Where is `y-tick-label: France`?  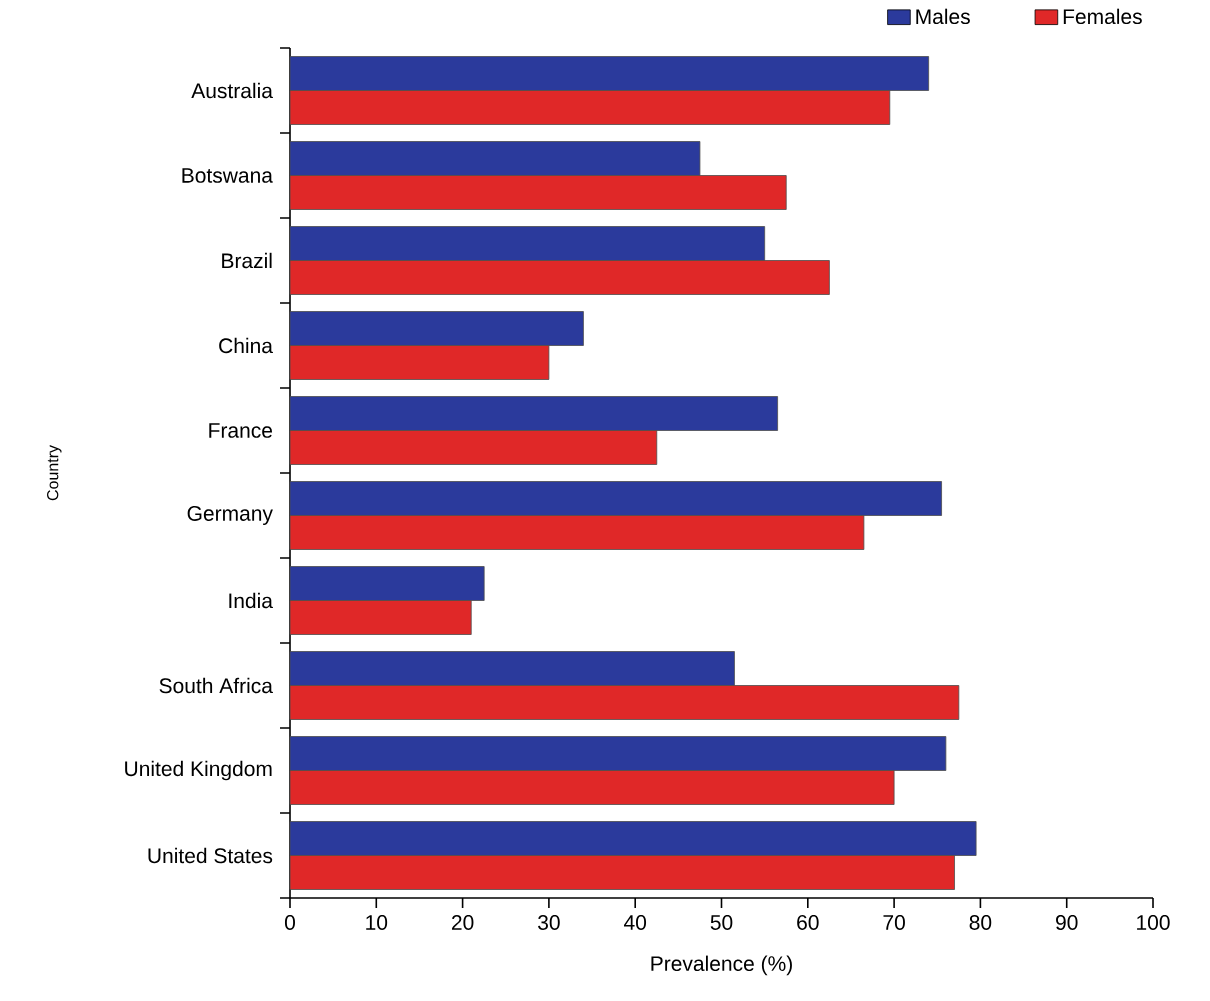
y-tick-label: France is located at coordinates (241, 430).